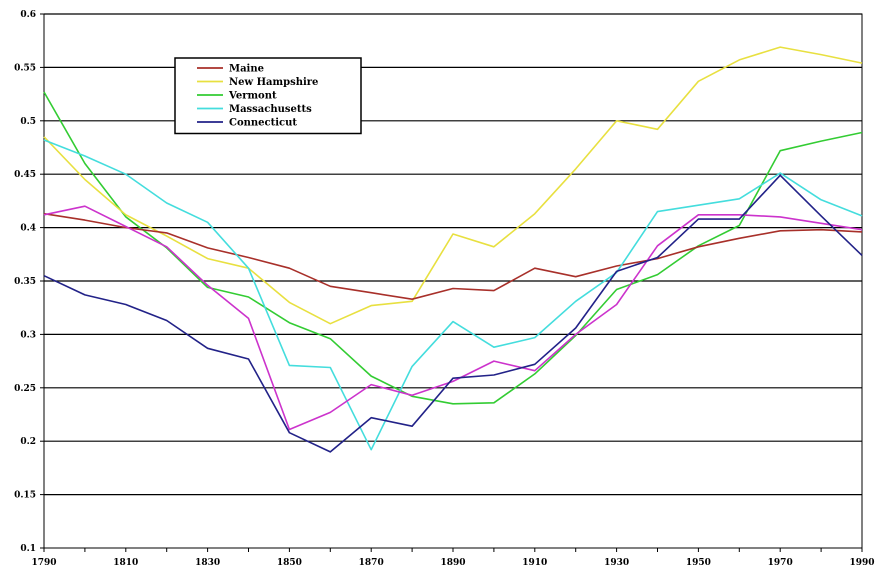 The height and width of the screenshot is (569, 878). Describe the element at coordinates (28, 335) in the screenshot. I see `y-tick-label: 0.3` at that location.